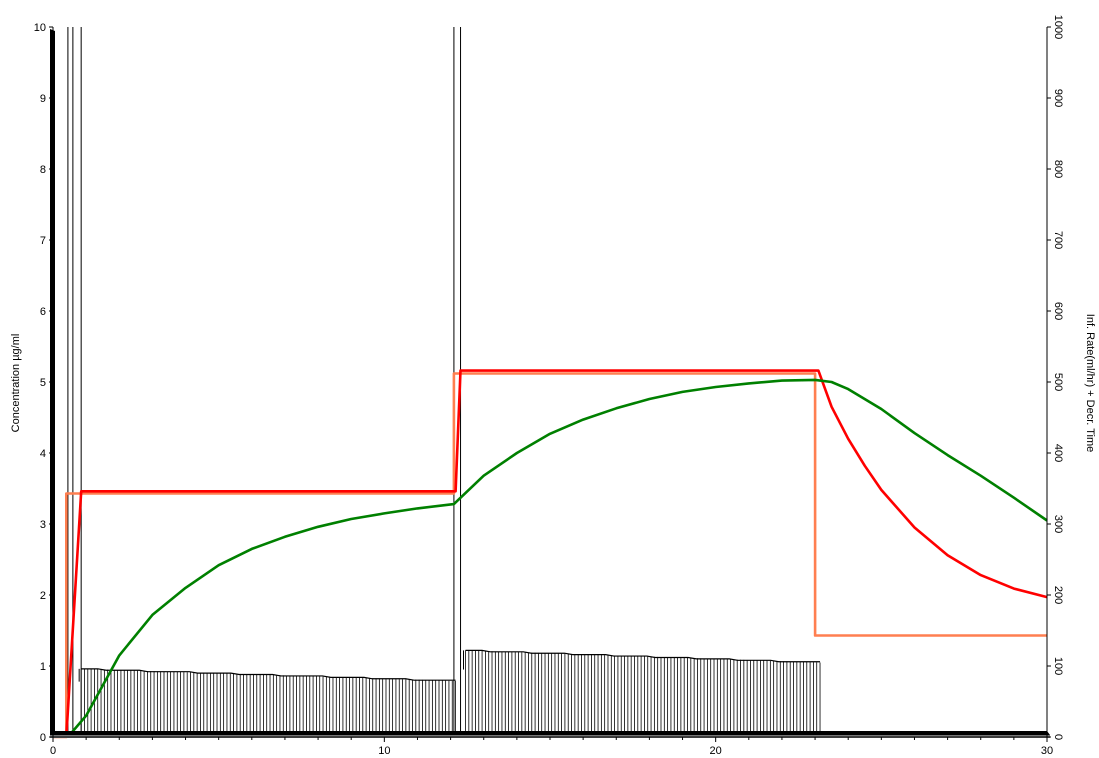  I want to click on y2-tick-label: 300, so click(1058, 524).